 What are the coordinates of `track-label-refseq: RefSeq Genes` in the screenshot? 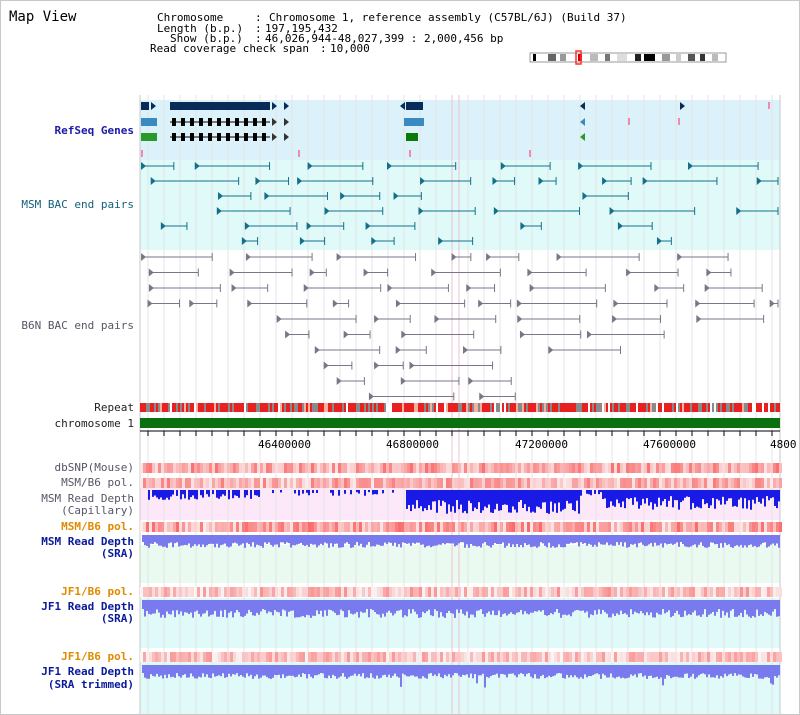 It's located at (94, 130).